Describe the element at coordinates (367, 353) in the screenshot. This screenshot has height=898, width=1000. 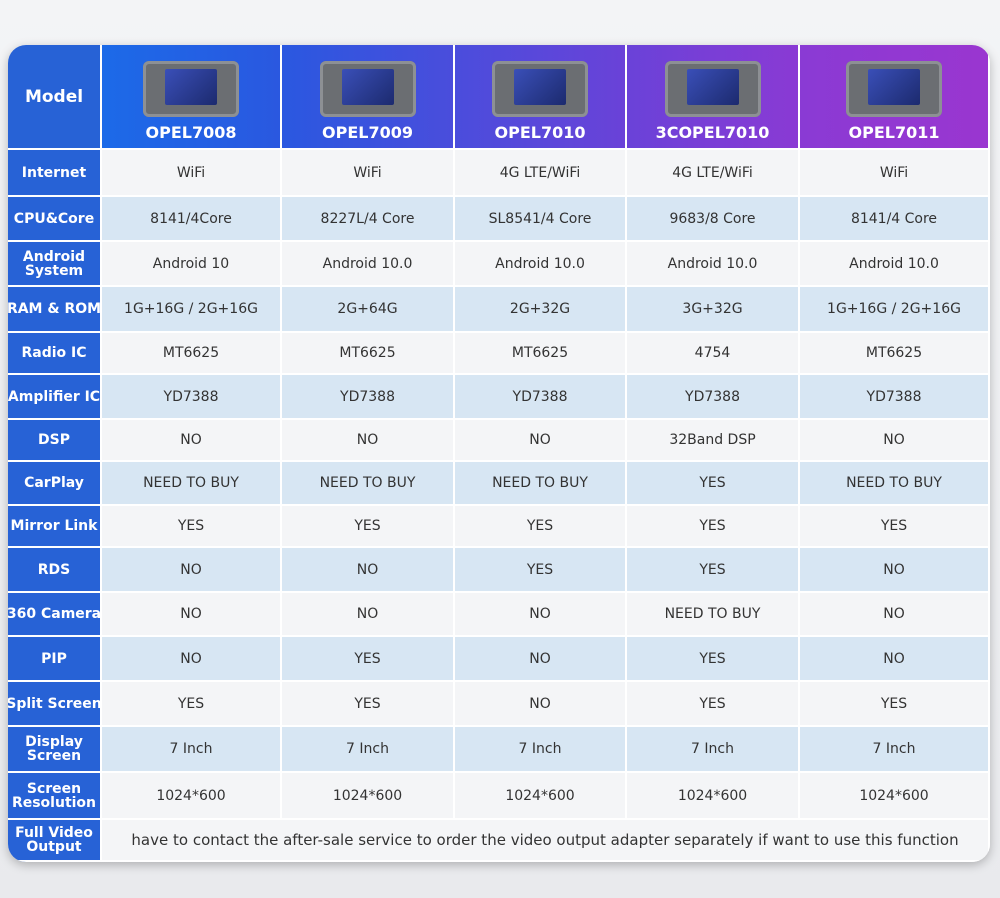
I see `cell-text: MT6625` at that location.